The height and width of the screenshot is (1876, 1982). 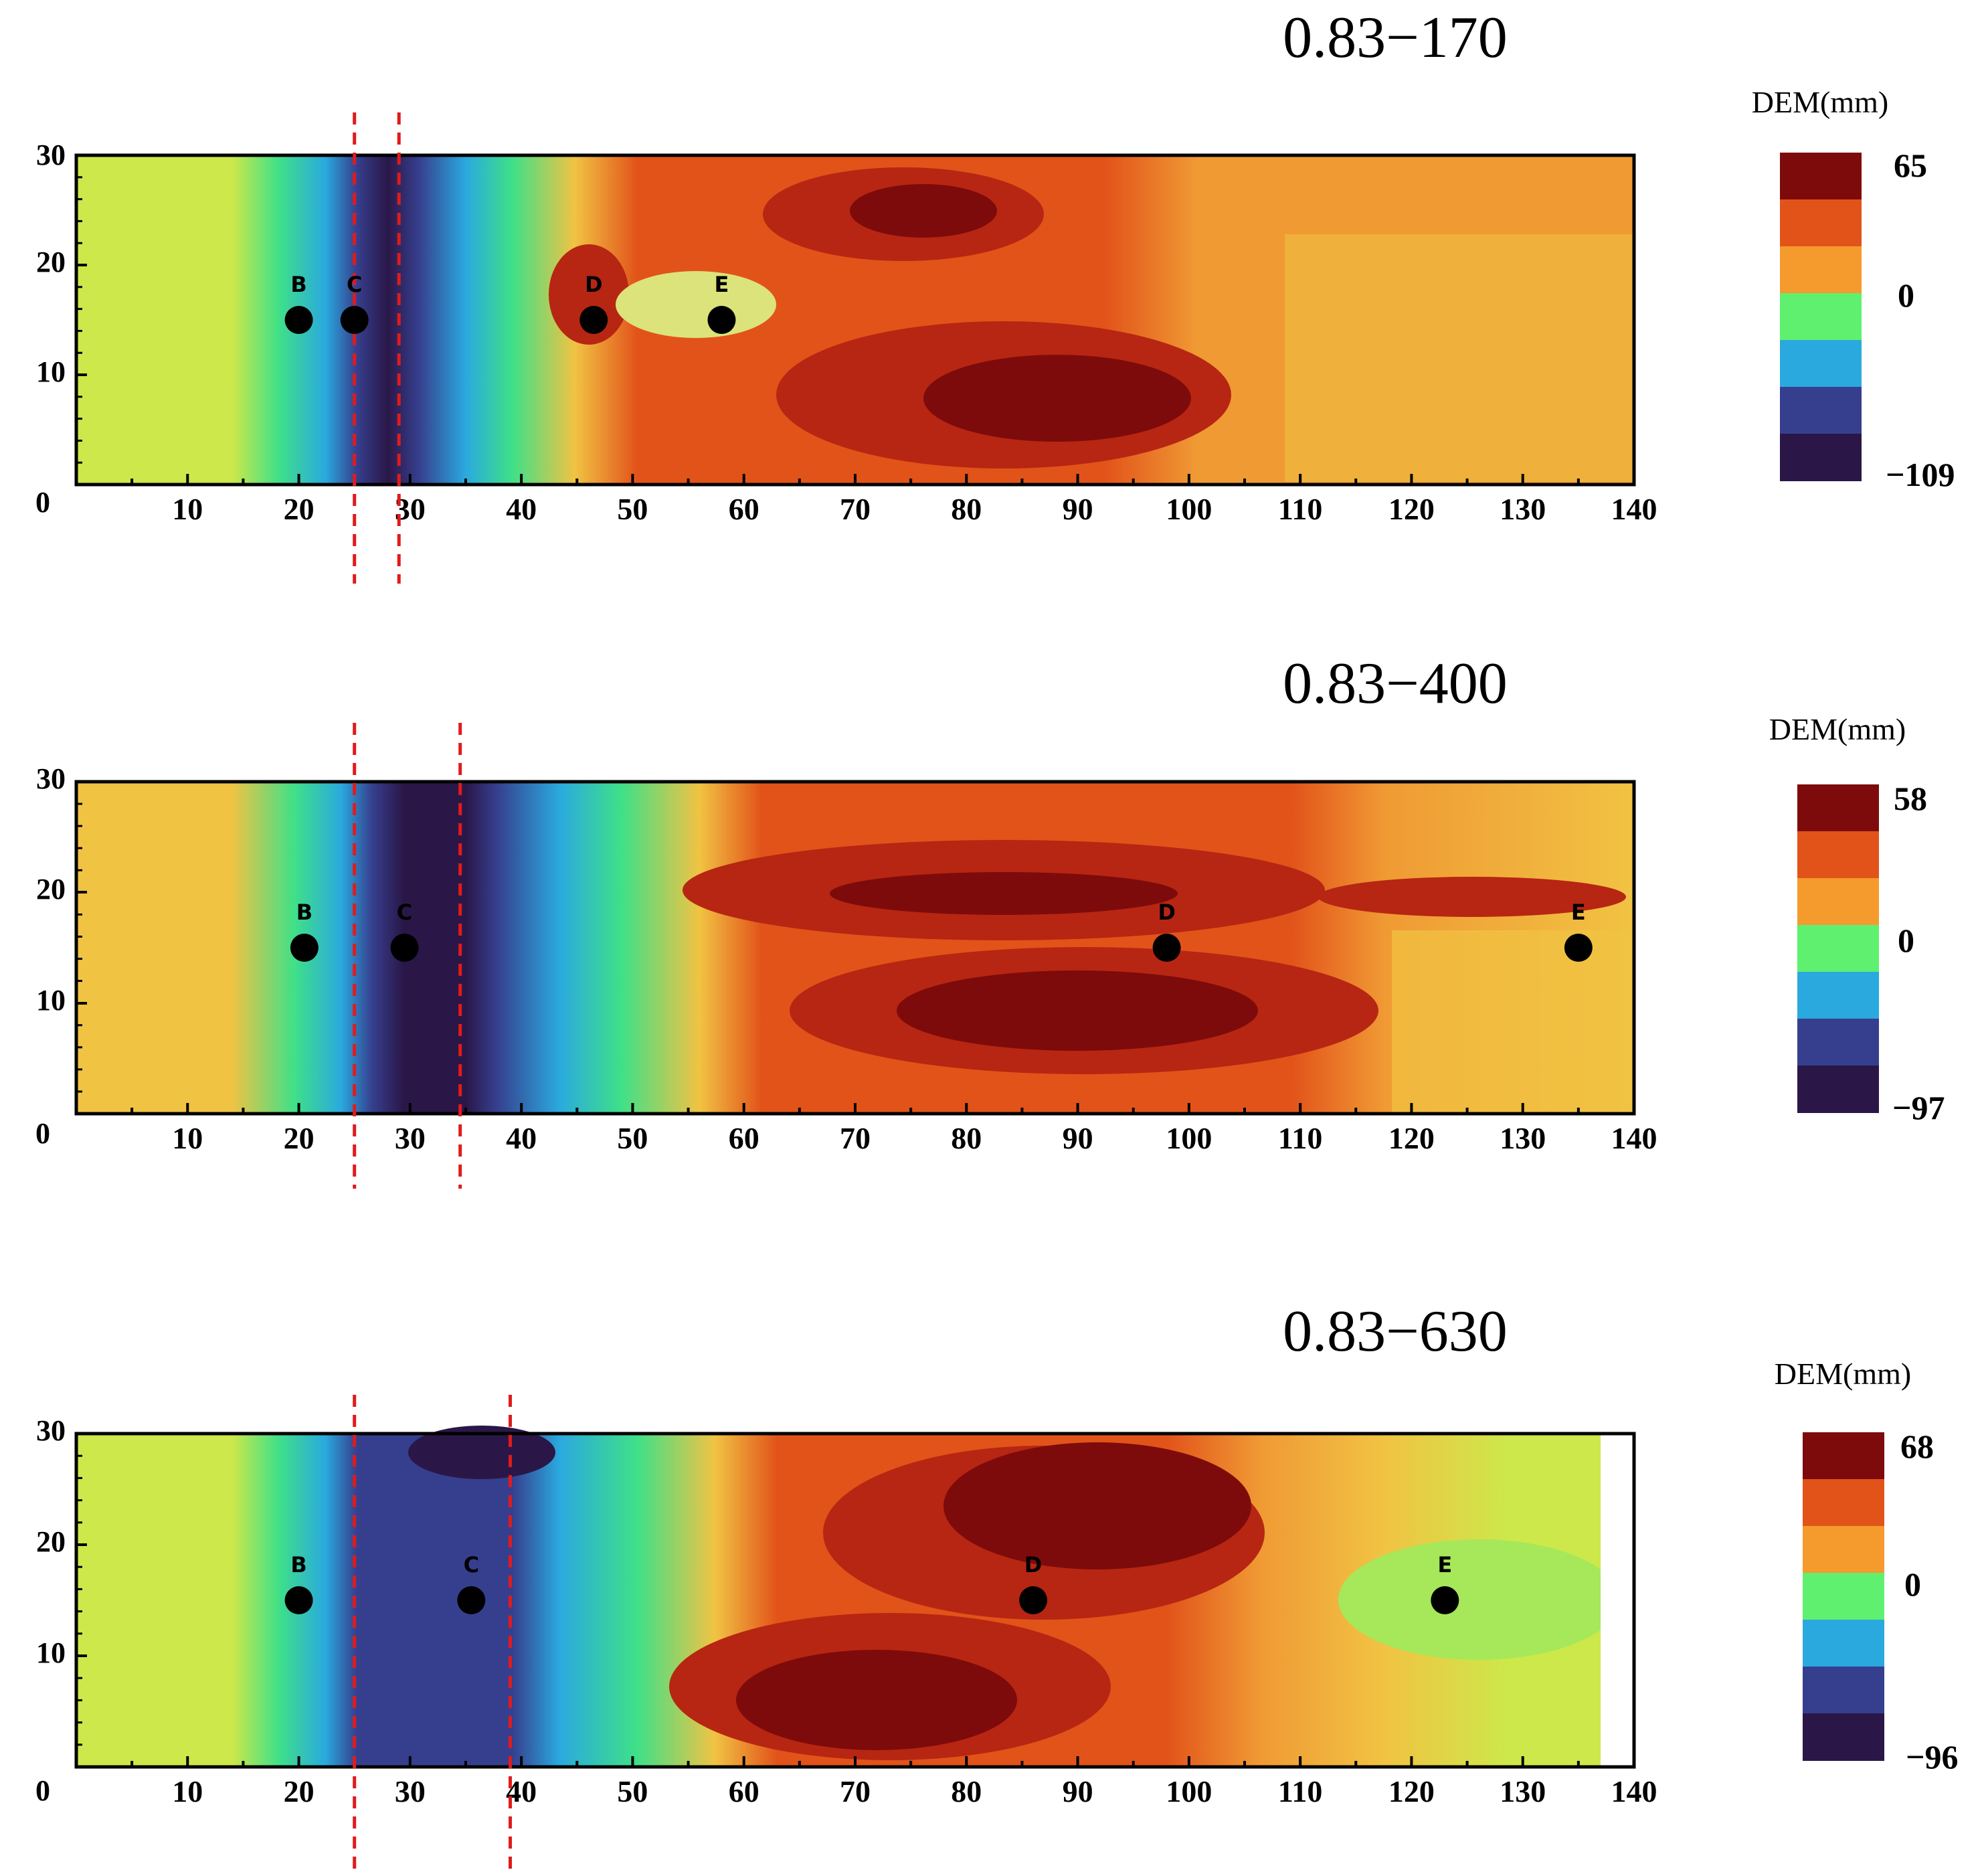 What do you see at coordinates (1167, 912) in the screenshot?
I see `point-label: D` at bounding box center [1167, 912].